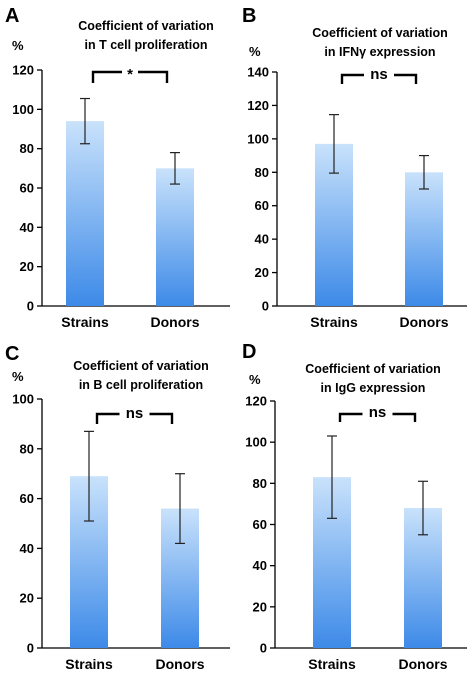  What do you see at coordinates (379, 52) in the screenshot?
I see `chart-title-line-2: in IFNγ expression` at bounding box center [379, 52].